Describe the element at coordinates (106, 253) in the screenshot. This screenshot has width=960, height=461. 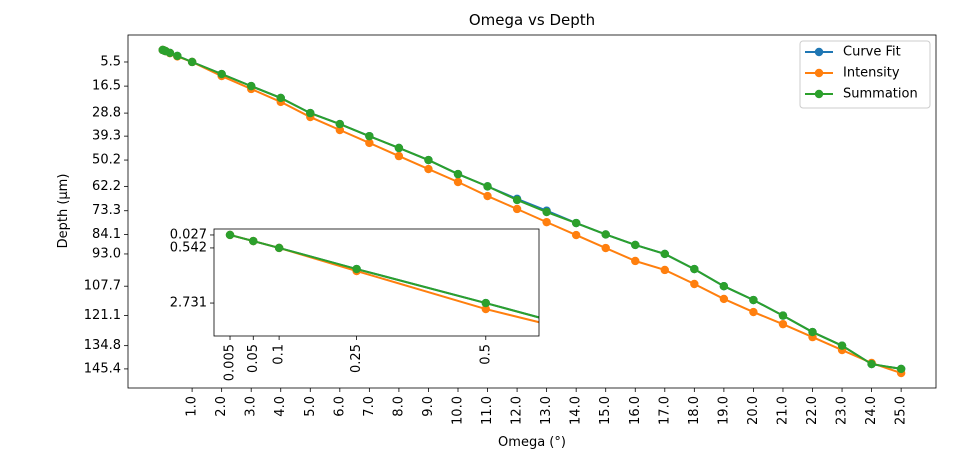
I see `y-tick-label: 93.0` at that location.